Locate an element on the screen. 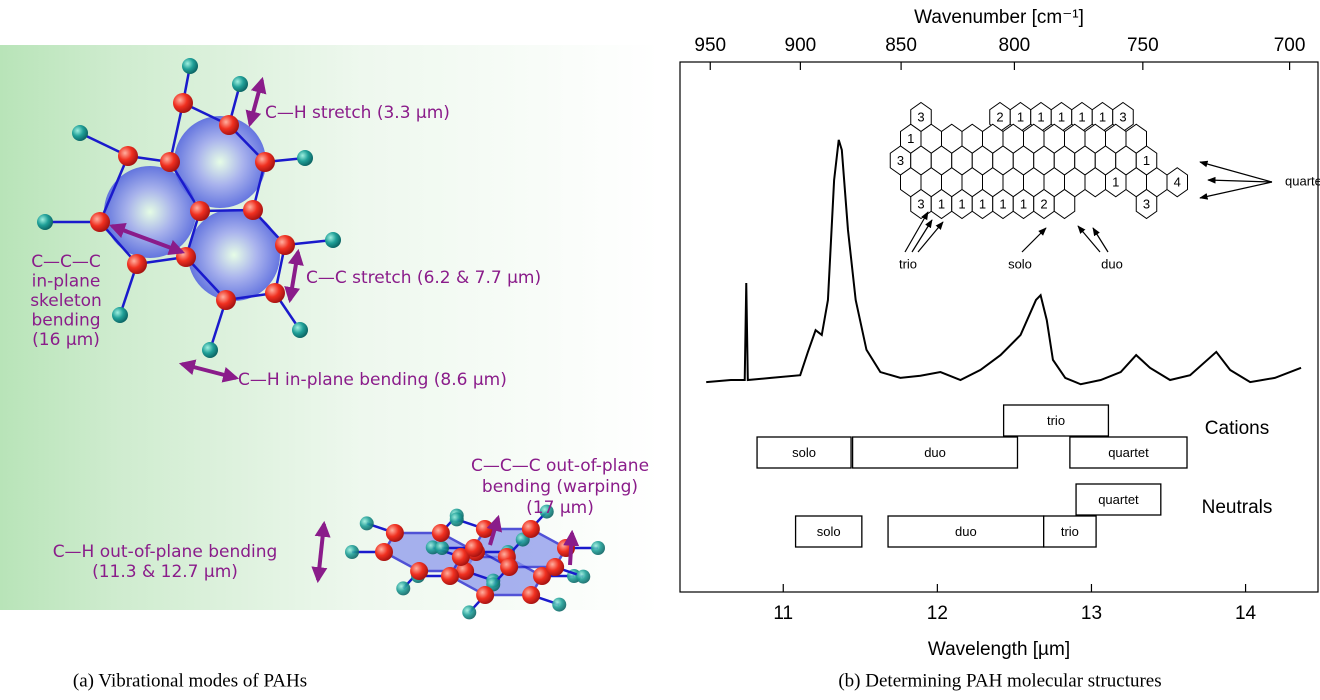  x2-axis-title: Wavenumber [cm⁻¹] is located at coordinates (999, 17).